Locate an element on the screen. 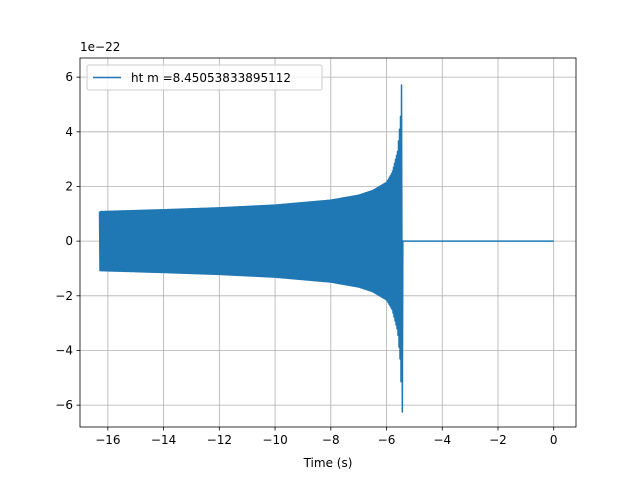 The image size is (640, 480). y-tick-label: −4 is located at coordinates (64, 350).